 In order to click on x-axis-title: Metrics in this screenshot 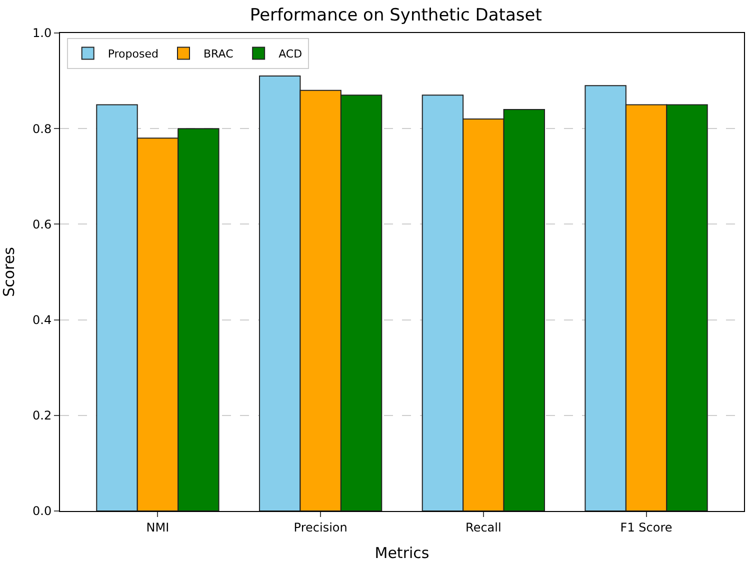, I will do `click(402, 553)`.